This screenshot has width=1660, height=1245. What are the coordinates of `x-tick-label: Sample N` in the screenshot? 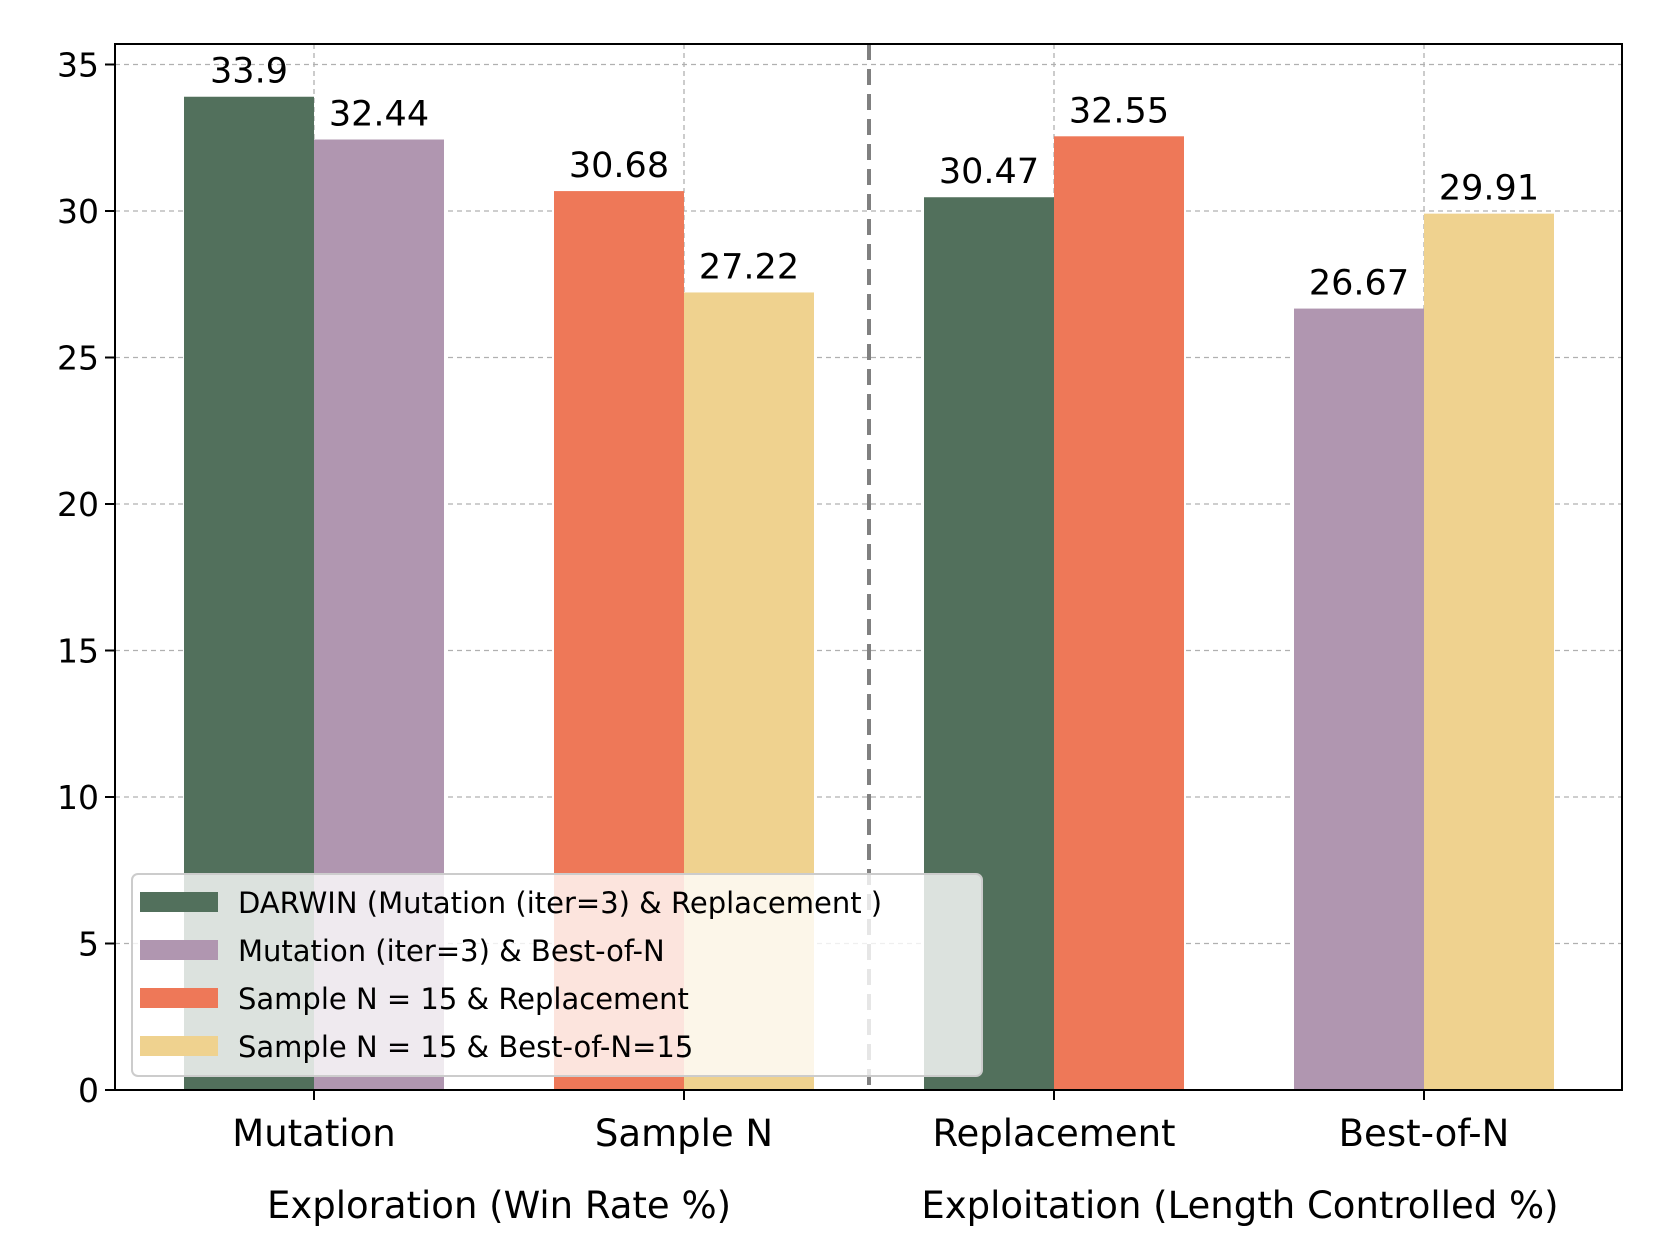 It's located at (684, 1133).